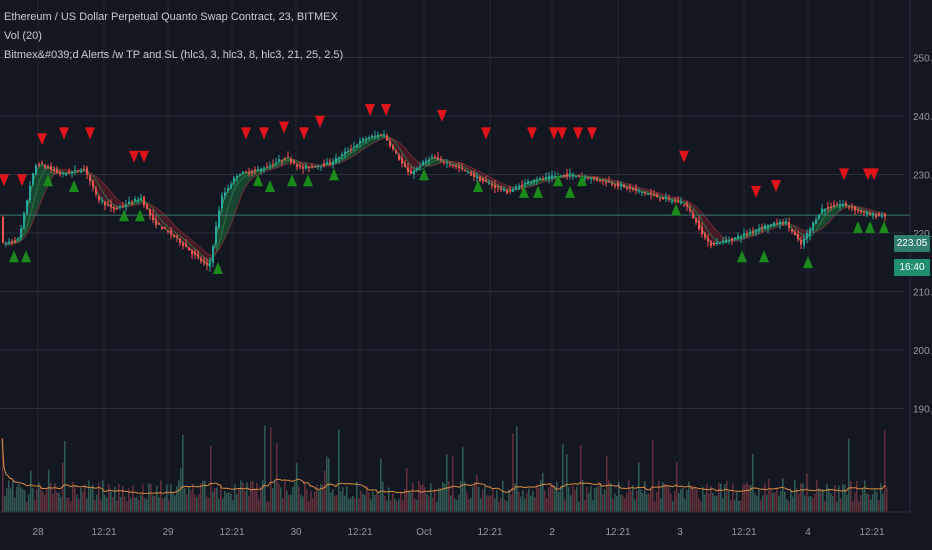 The image size is (932, 550). What do you see at coordinates (489, 532) in the screenshot?
I see `time-tick-label: 12:21` at bounding box center [489, 532].